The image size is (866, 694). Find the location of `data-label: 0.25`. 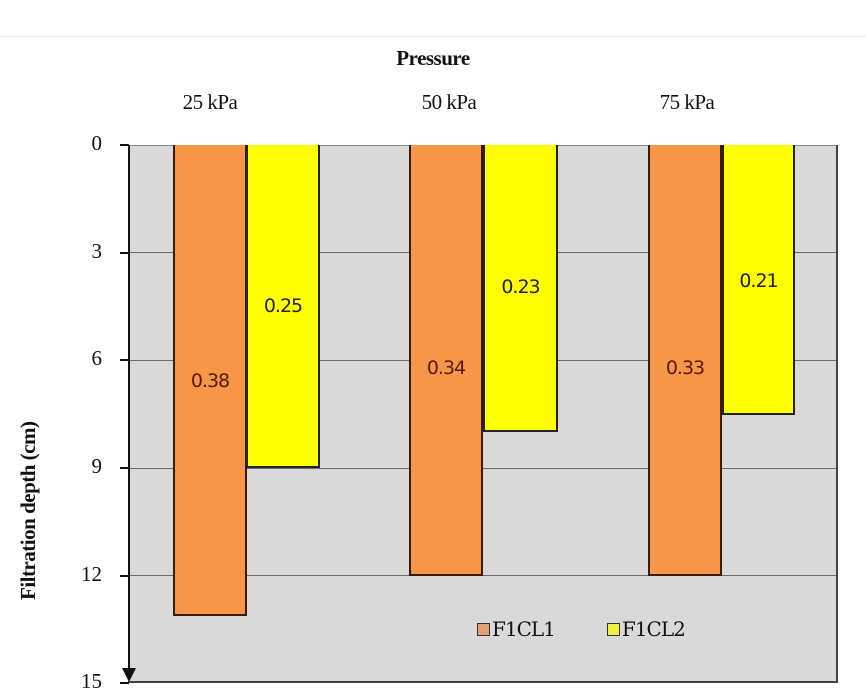

data-label: 0.25 is located at coordinates (283, 306).